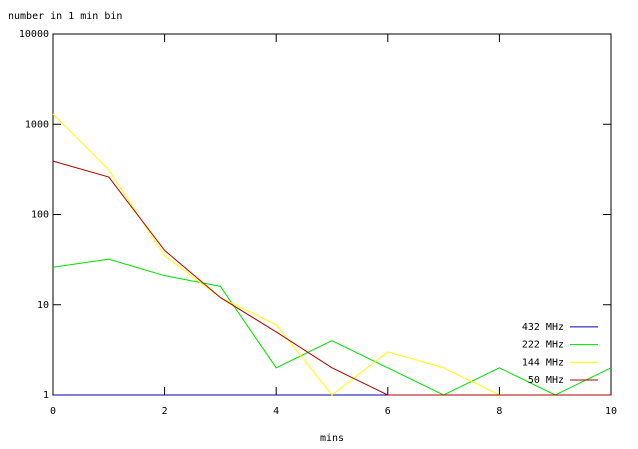 This screenshot has height=449, width=638. What do you see at coordinates (332, 438) in the screenshot?
I see `x-axis-label: mins` at bounding box center [332, 438].